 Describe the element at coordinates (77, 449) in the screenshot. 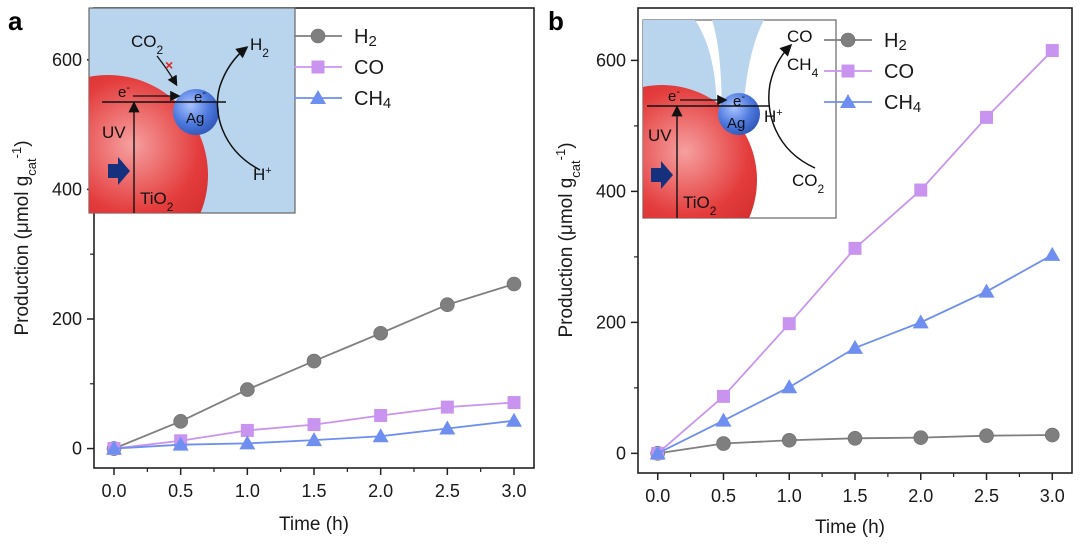

I see `panel-a-y-tick-label: 0` at that location.